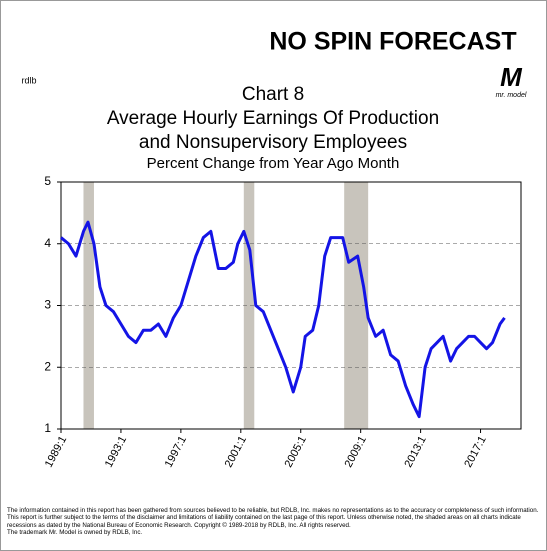 This screenshot has height=551, width=547. Describe the element at coordinates (56, 451) in the screenshot. I see `x-tick-label: 1989:1` at that location.